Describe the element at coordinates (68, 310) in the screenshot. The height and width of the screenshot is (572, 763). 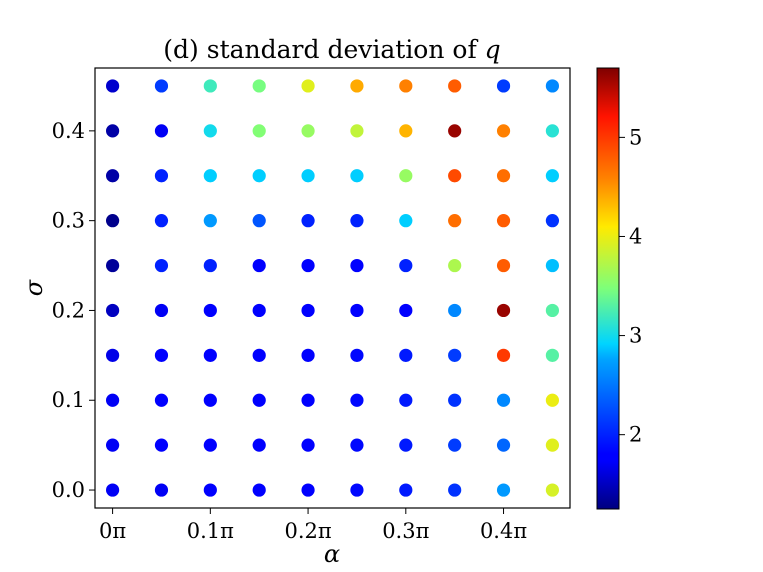
I see `y-tick-label: 0.2` at that location.